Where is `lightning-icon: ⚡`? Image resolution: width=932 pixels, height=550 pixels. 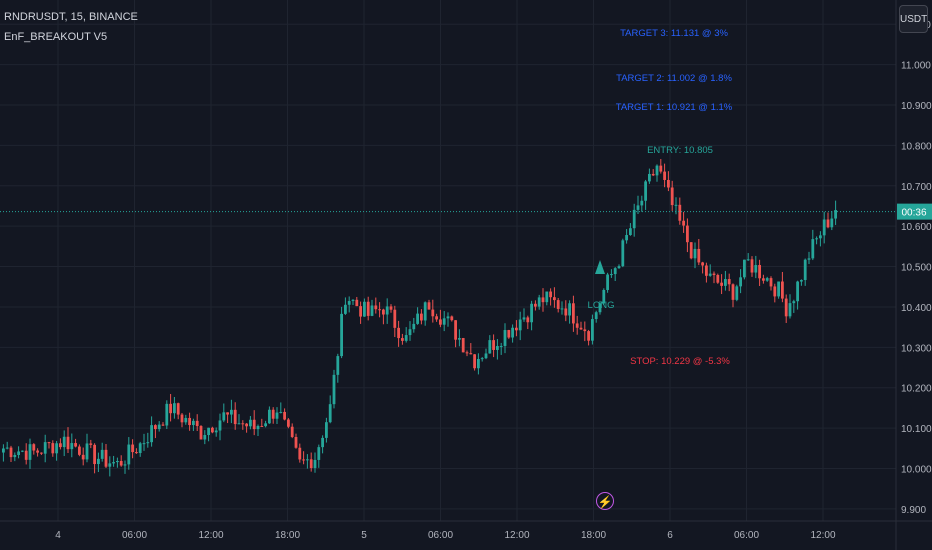 lightning-icon: ⚡ is located at coordinates (605, 501).